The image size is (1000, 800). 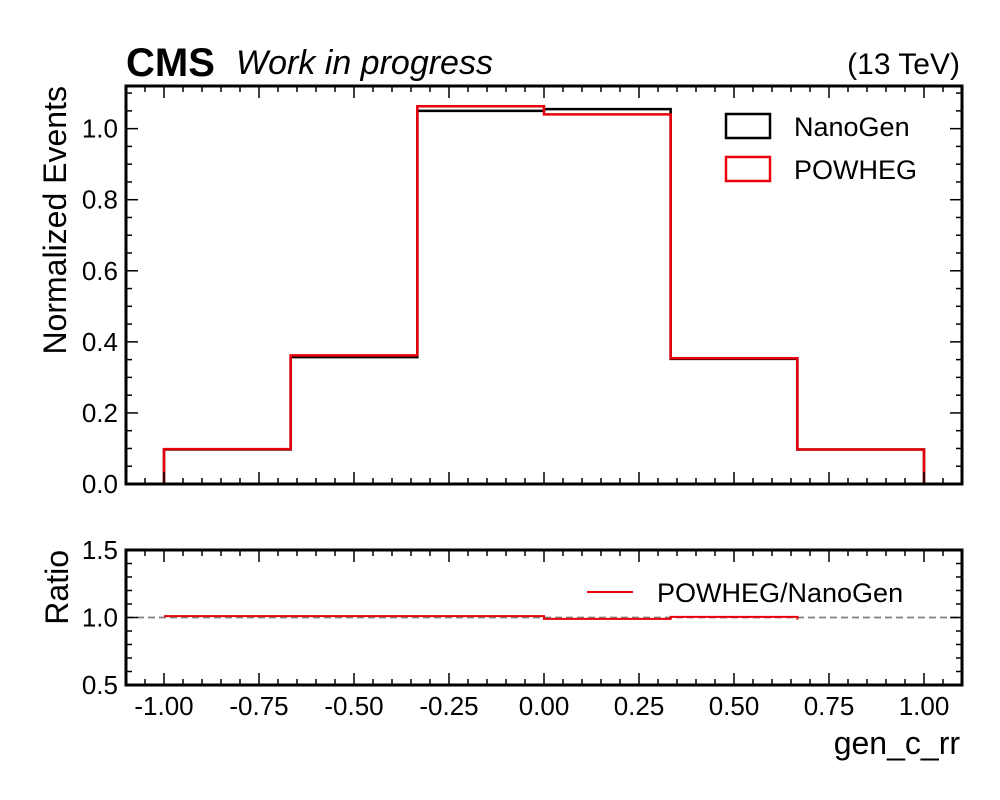 I want to click on experiment-label: CMS, so click(x=170, y=63).